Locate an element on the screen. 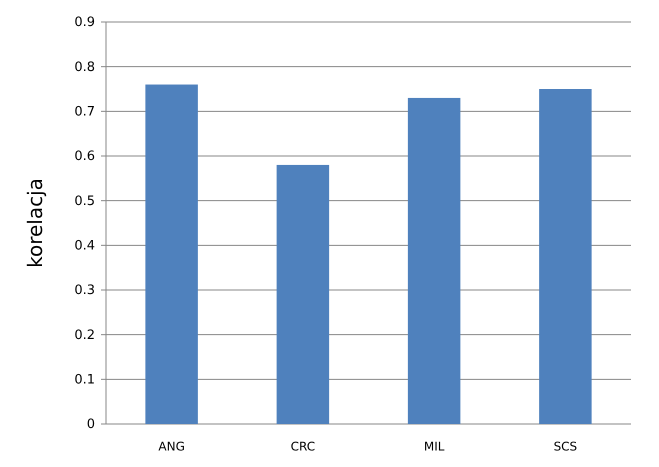  y-tick-label: 0.5 is located at coordinates (84, 201).